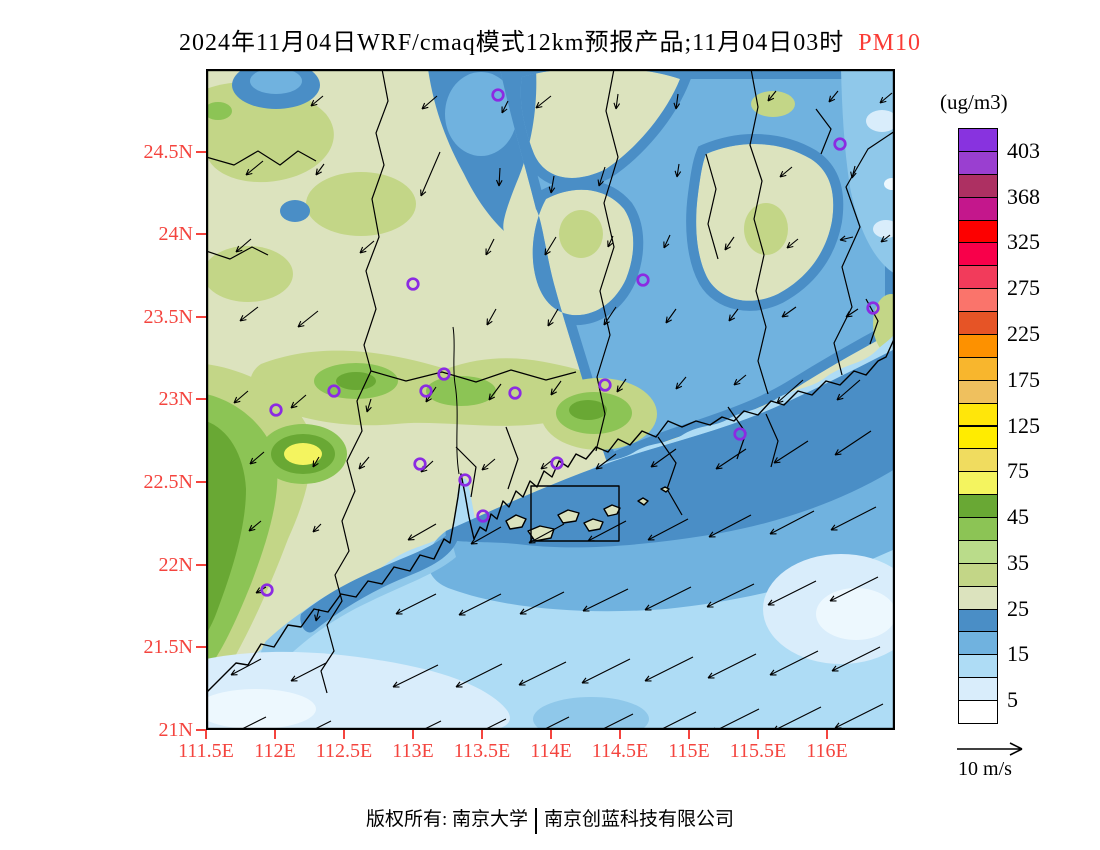  Describe the element at coordinates (175, 564) in the screenshot. I see `lat-tick-label: 22N` at that location.